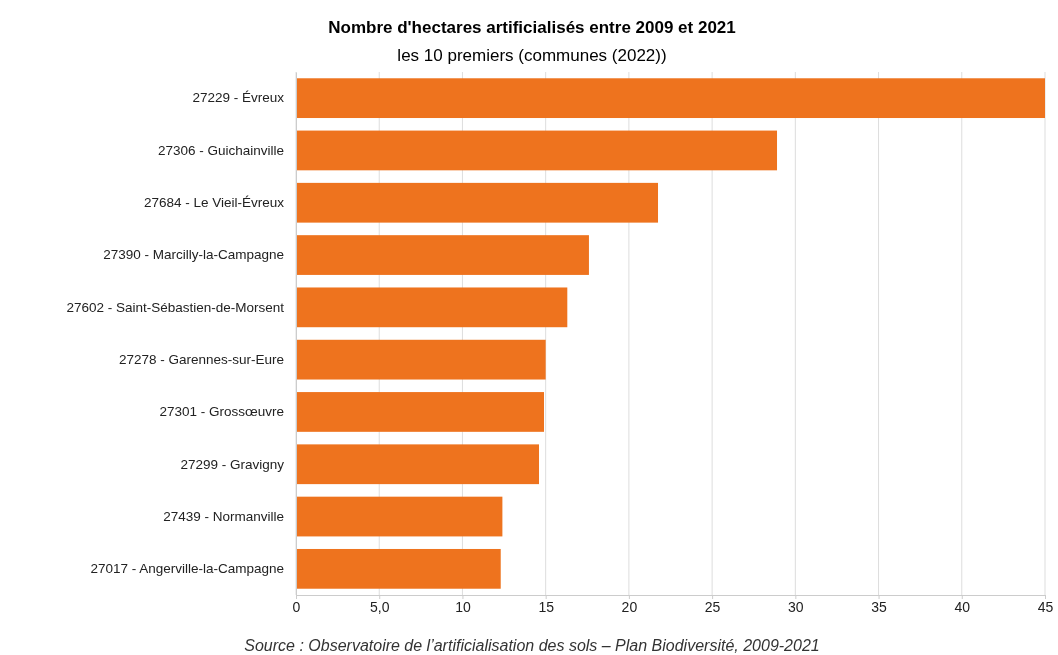 The image size is (1058, 655). What do you see at coordinates (712, 606) in the screenshot?
I see `x-tick-label: 25` at bounding box center [712, 606].